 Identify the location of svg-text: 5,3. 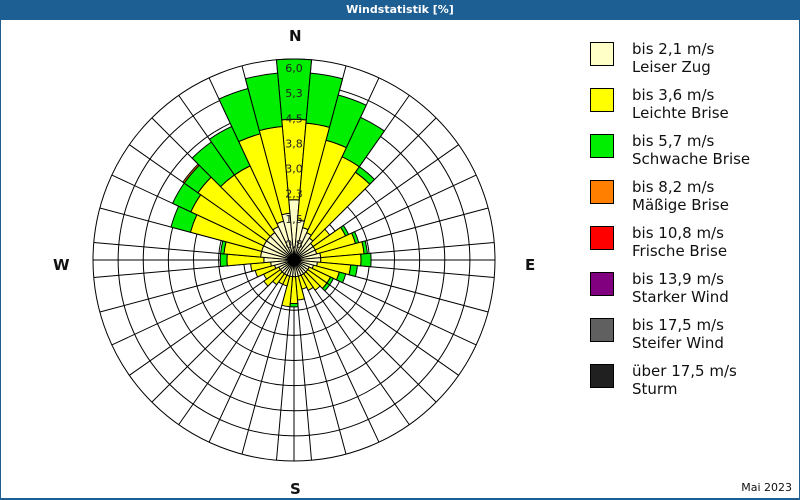
(294, 93).